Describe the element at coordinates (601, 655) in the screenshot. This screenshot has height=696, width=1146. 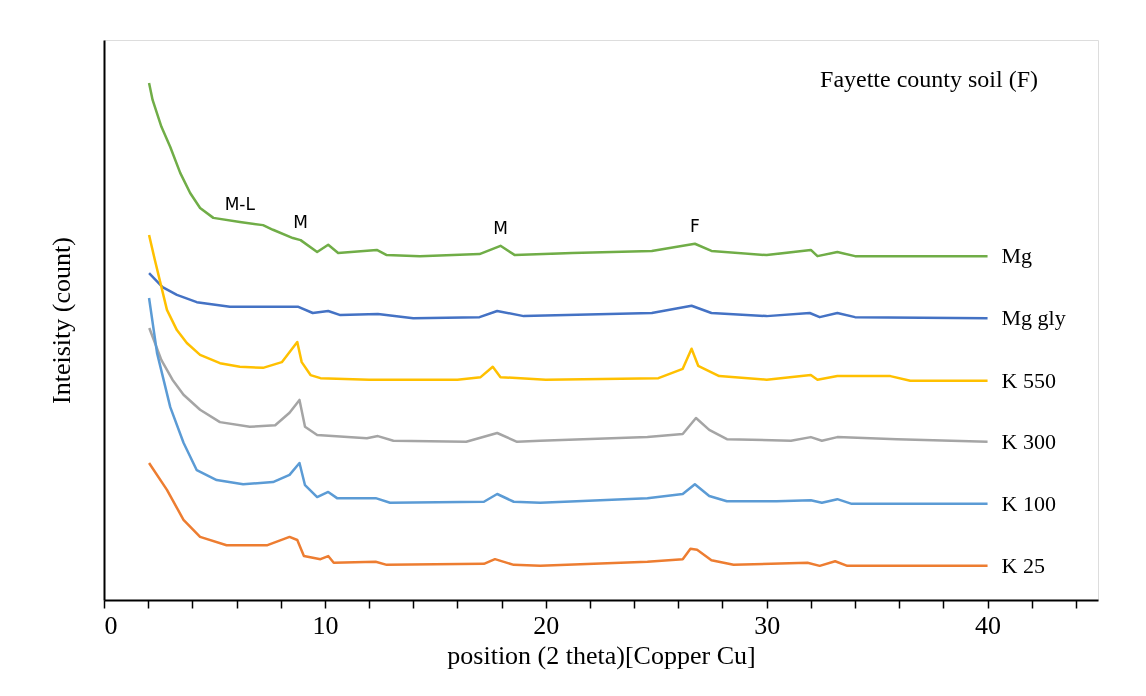
I see `x-axis-title: position (2 theta)[Copper Cu]` at that location.